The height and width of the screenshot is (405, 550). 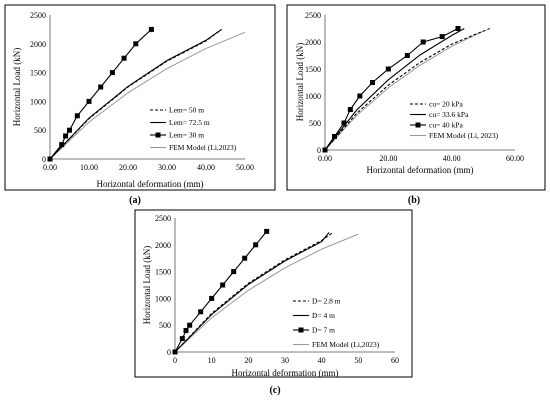 I want to click on x-tick-label: 50, so click(x=358, y=360).